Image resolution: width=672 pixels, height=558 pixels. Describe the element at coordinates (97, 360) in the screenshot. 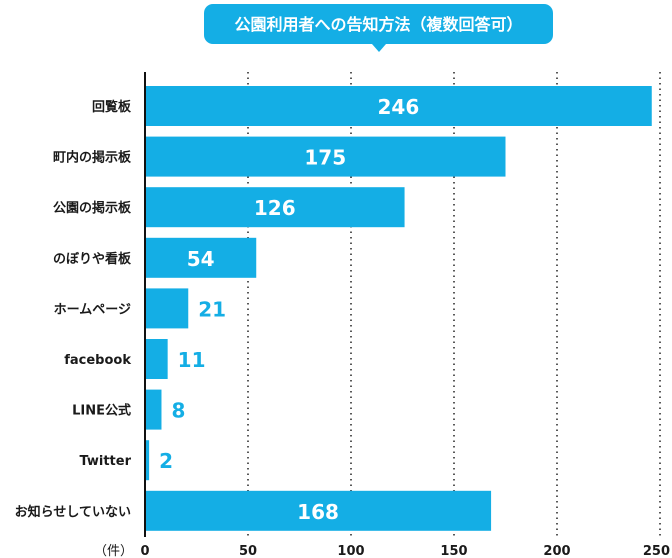

I see `category-label: facebook` at that location.